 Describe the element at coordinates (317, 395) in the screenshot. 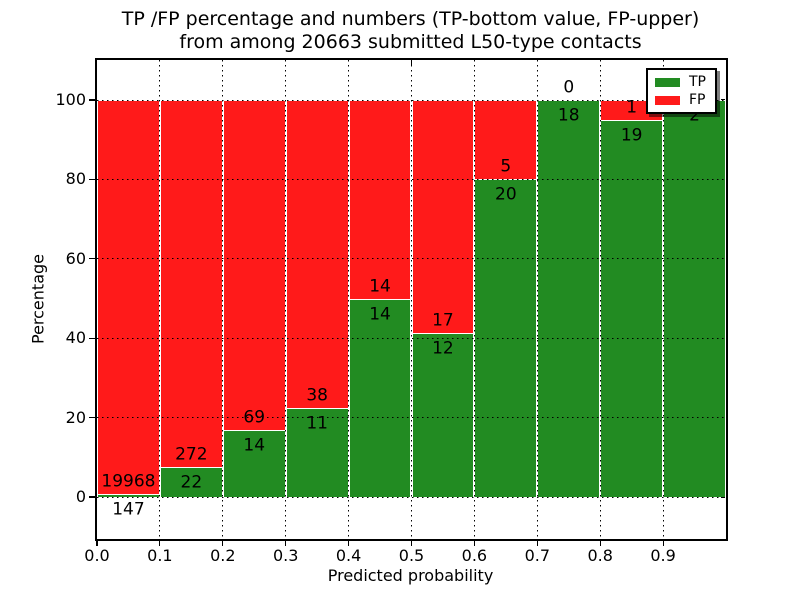

I see `fp-count-label: 38` at that location.